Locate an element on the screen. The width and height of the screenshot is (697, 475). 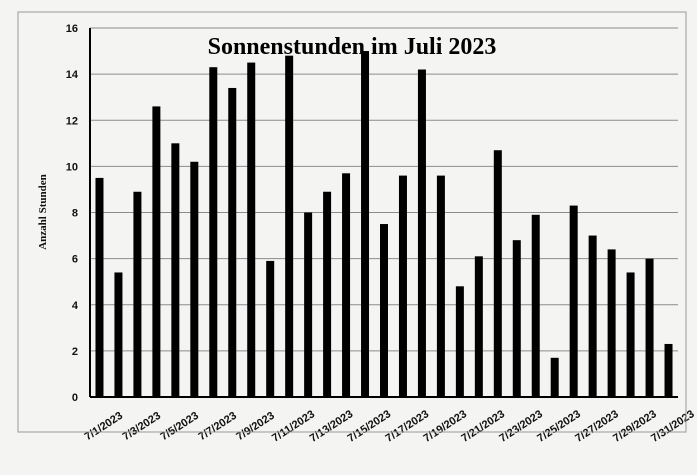
y-tick-label: 8 is located at coordinates (75, 214).